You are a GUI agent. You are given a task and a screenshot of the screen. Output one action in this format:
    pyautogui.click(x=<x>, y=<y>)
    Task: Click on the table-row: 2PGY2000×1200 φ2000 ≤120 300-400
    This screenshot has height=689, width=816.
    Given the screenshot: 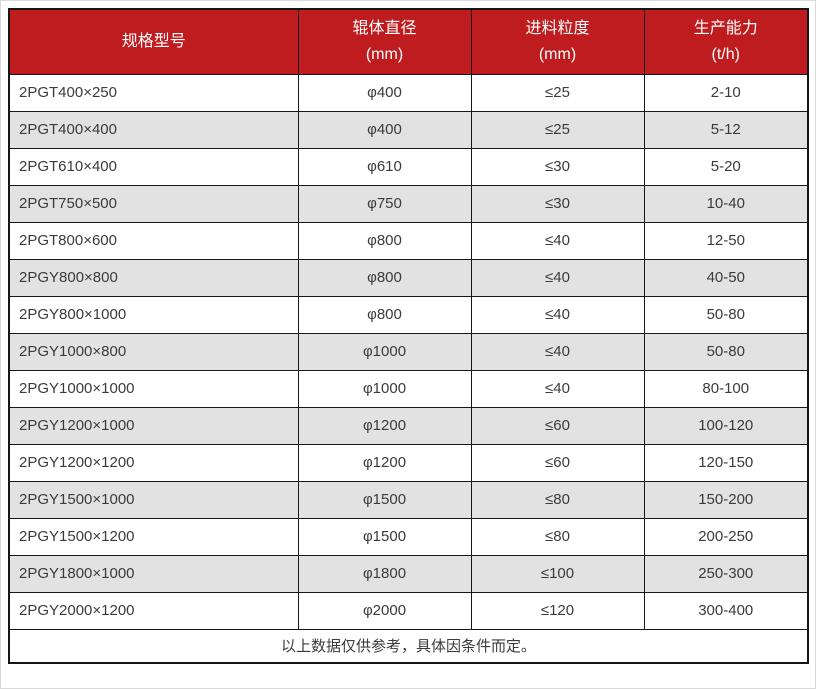 What is the action you would take?
    pyautogui.click(x=408, y=610)
    